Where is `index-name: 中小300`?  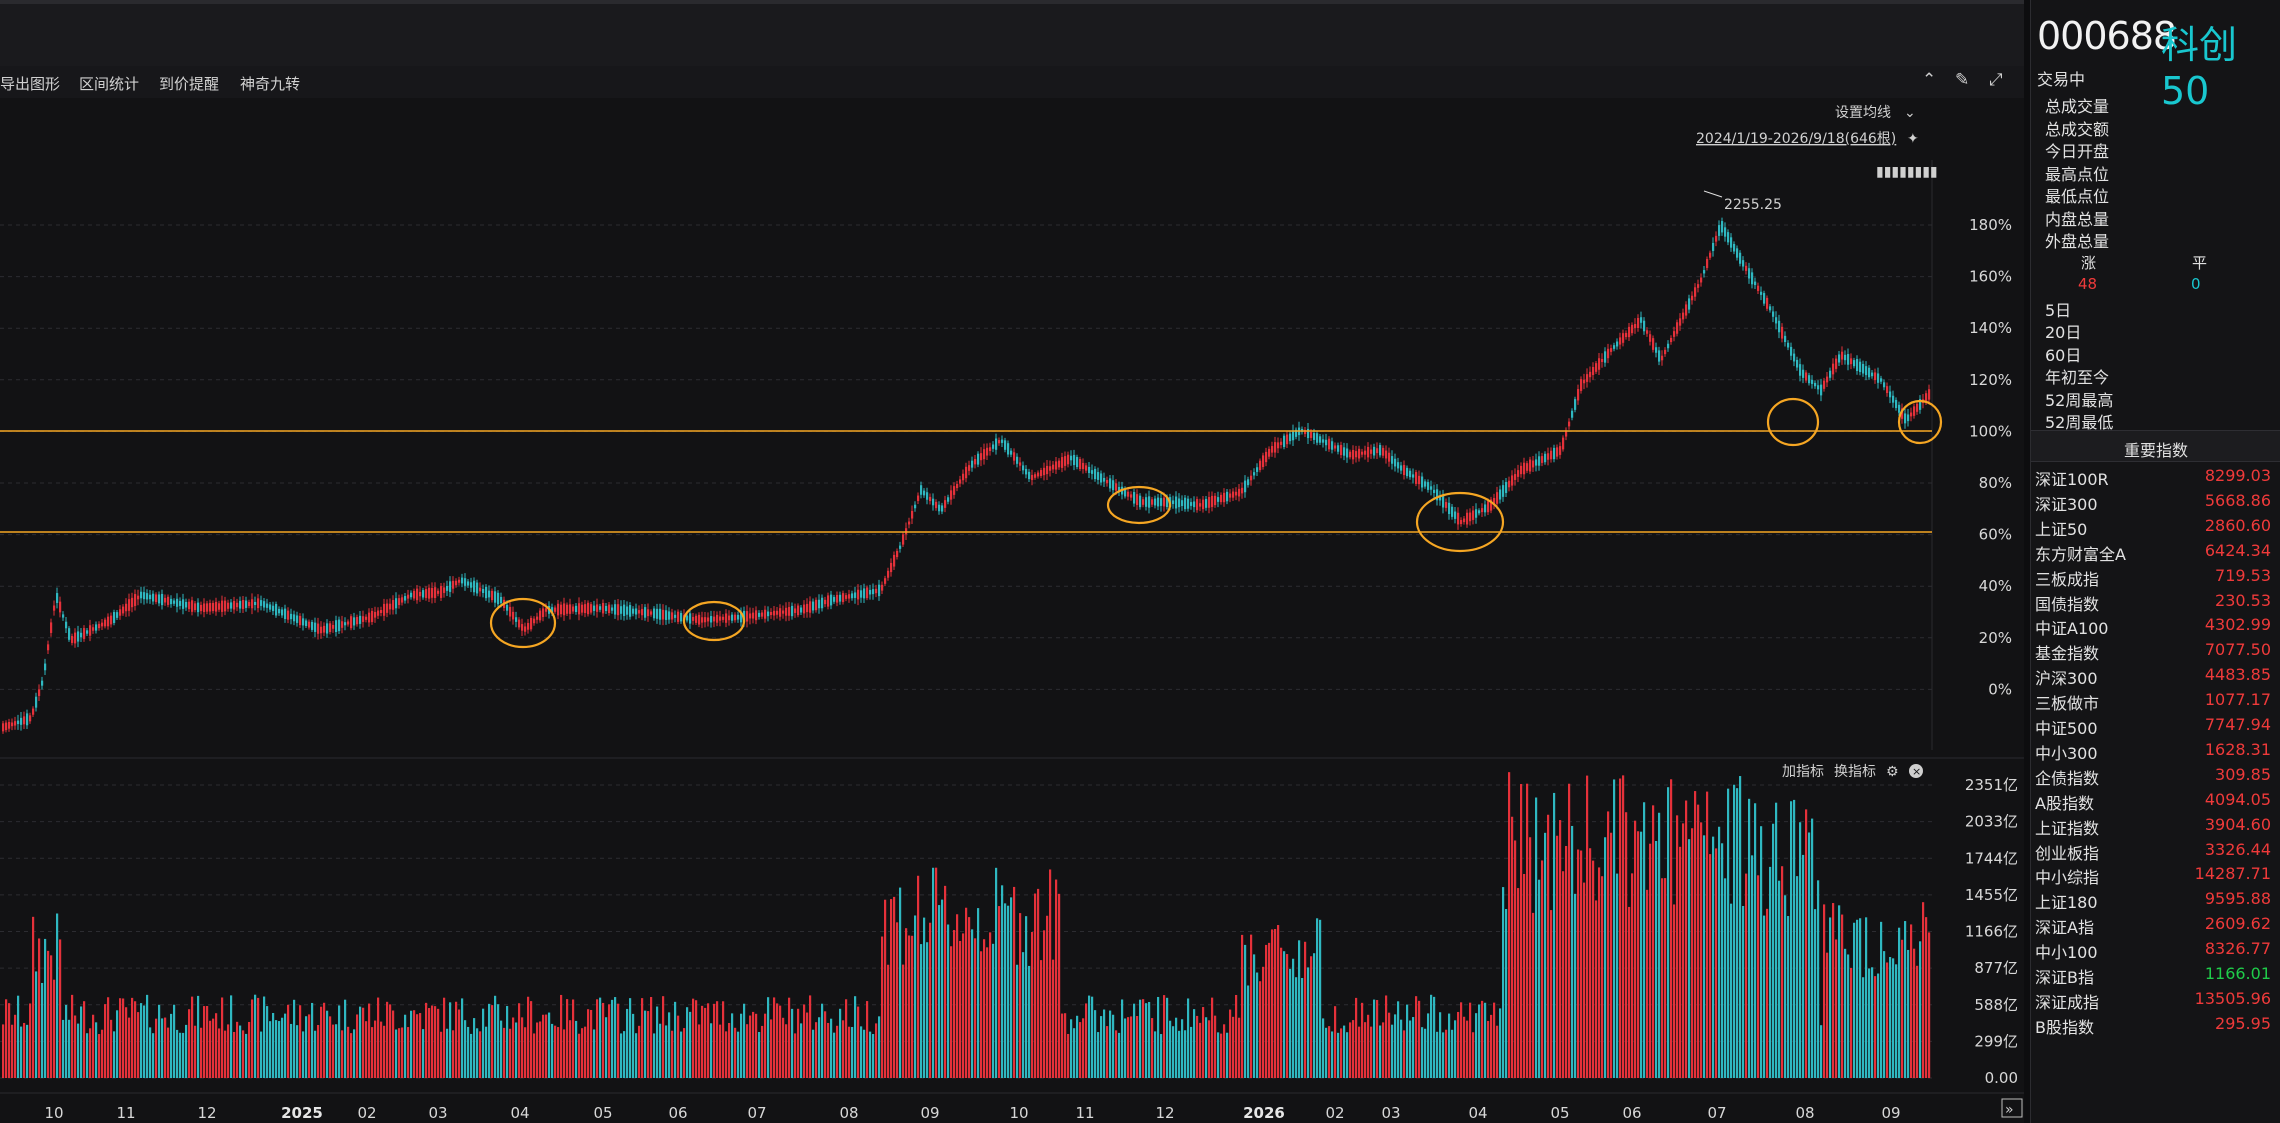
index-name: 中小300 is located at coordinates (2066, 753).